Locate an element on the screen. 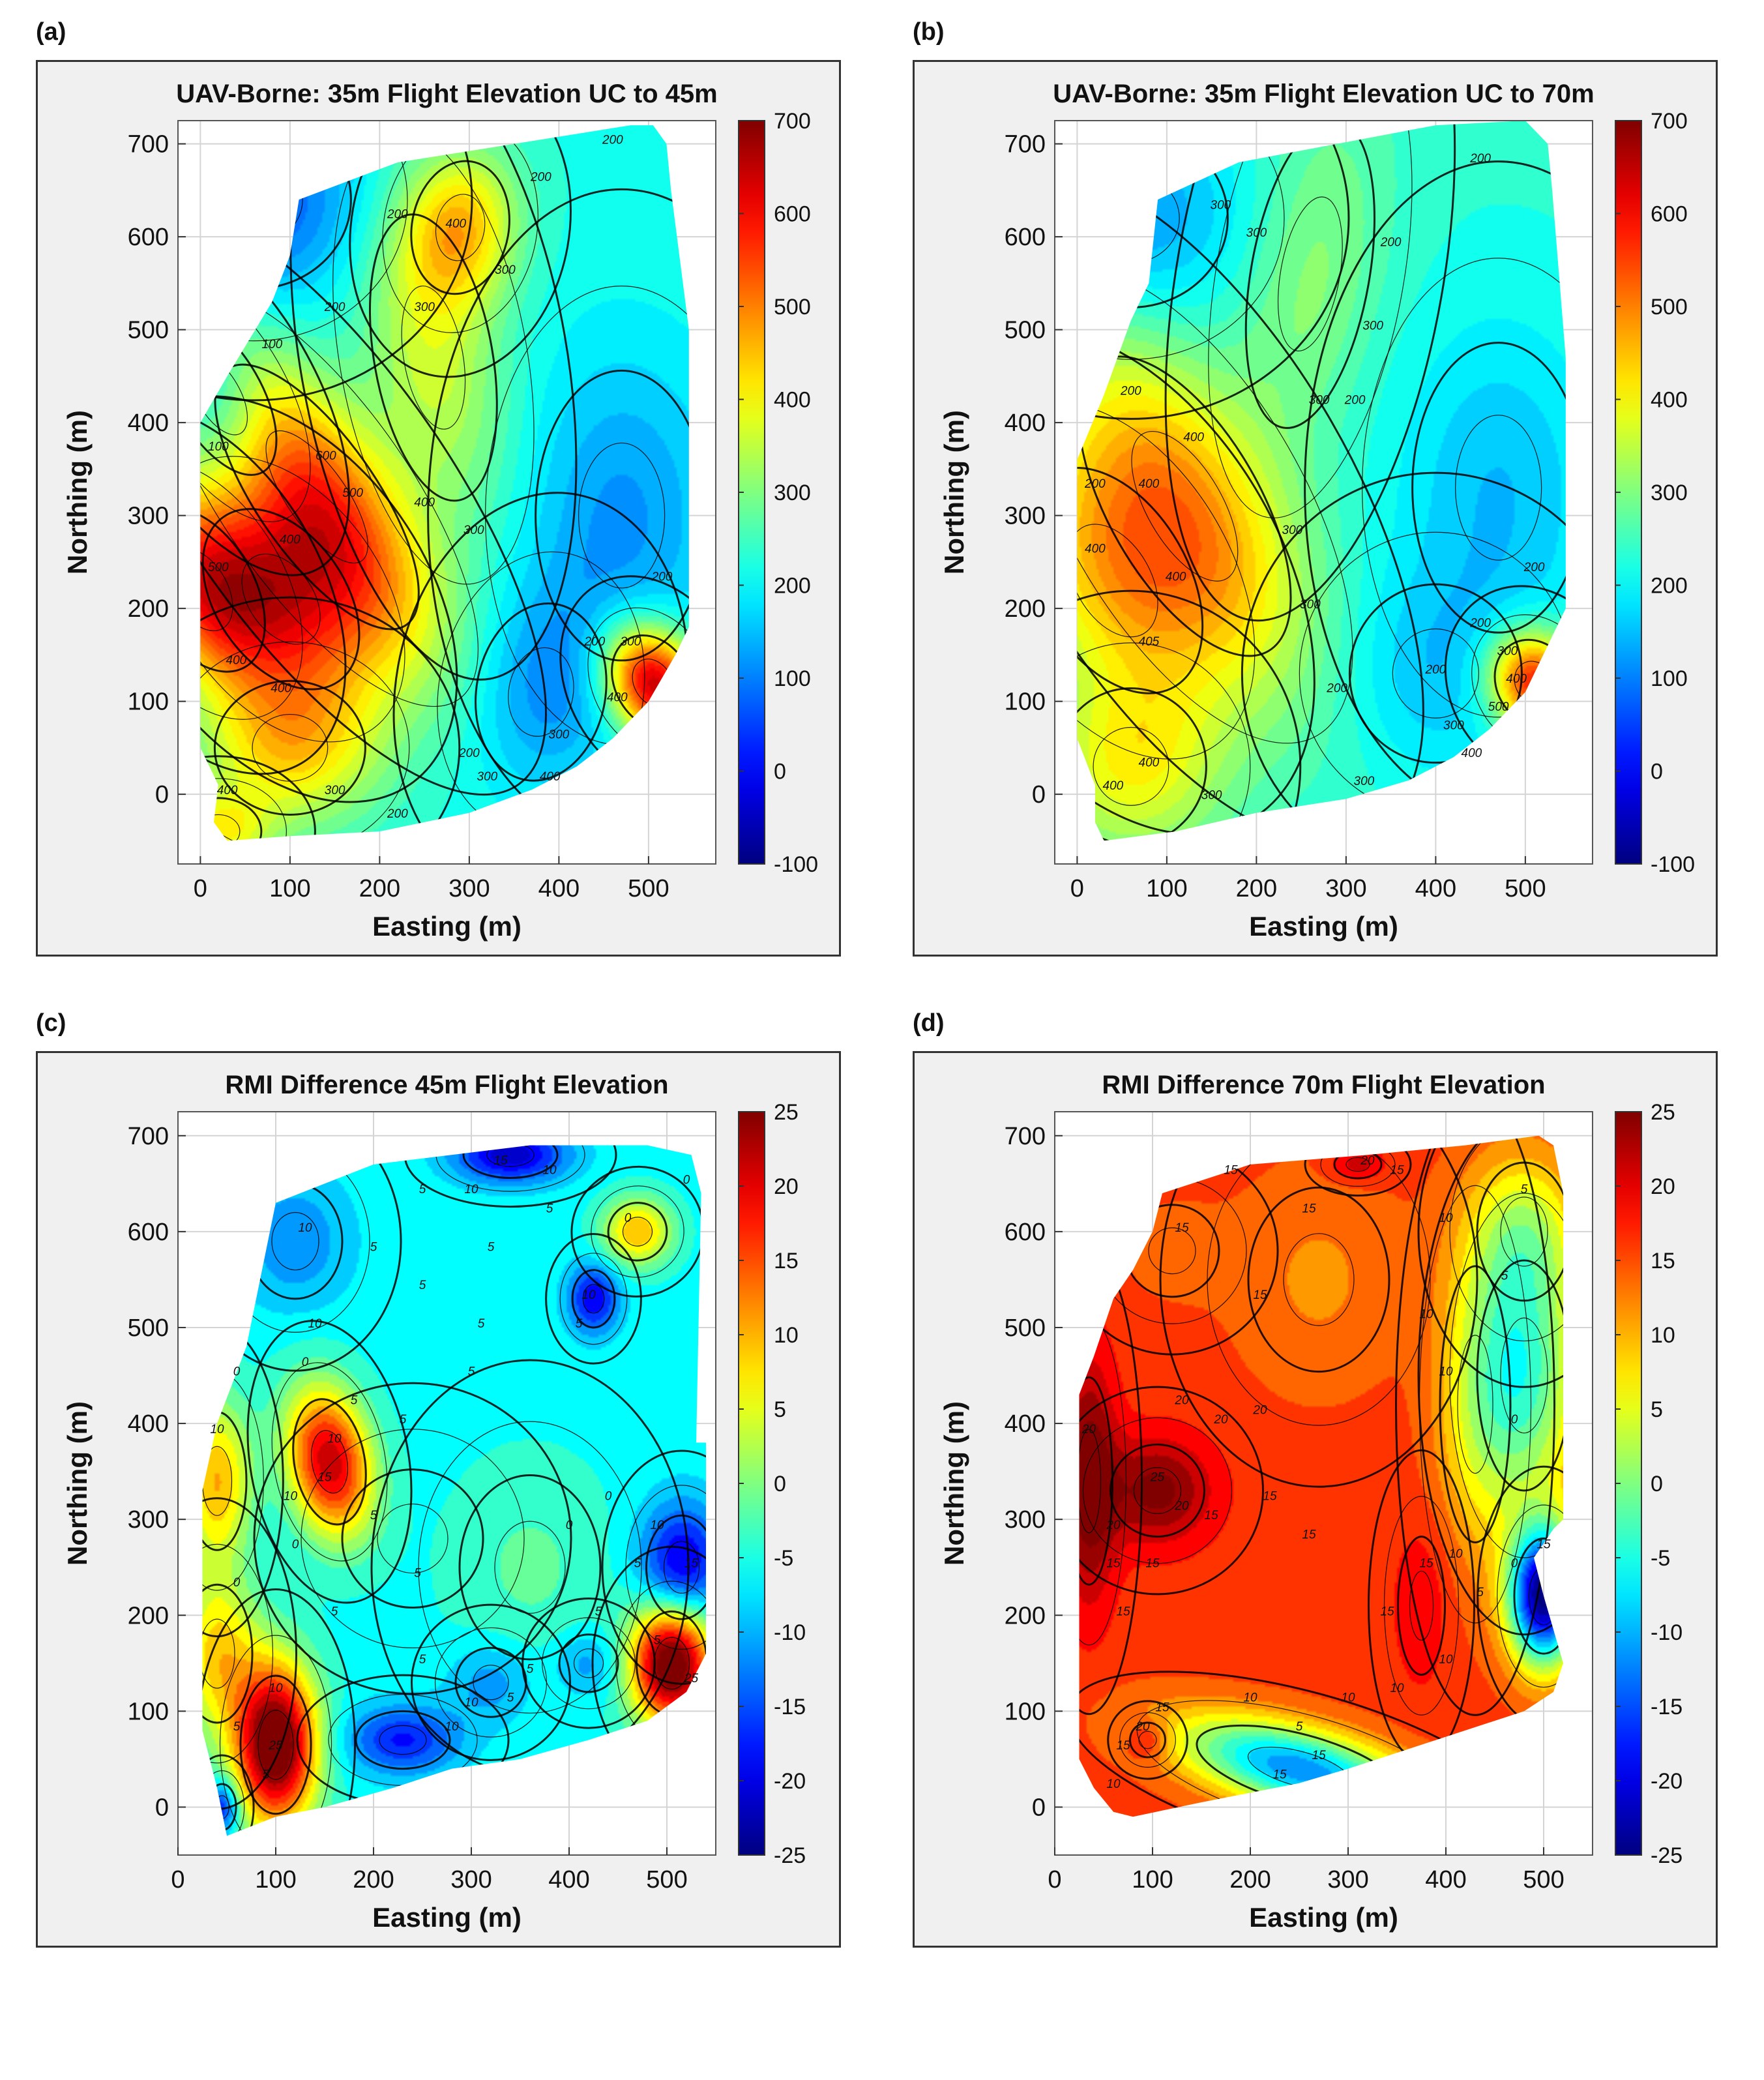 Image resolution: width=1764 pixels, height=2080 pixels. field-map is located at coordinates (1321, 481).